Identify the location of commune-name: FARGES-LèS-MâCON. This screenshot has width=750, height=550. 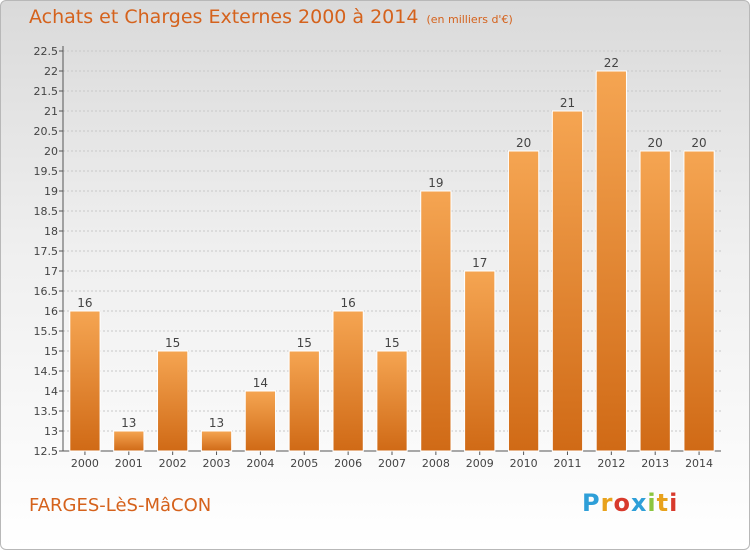
(120, 505).